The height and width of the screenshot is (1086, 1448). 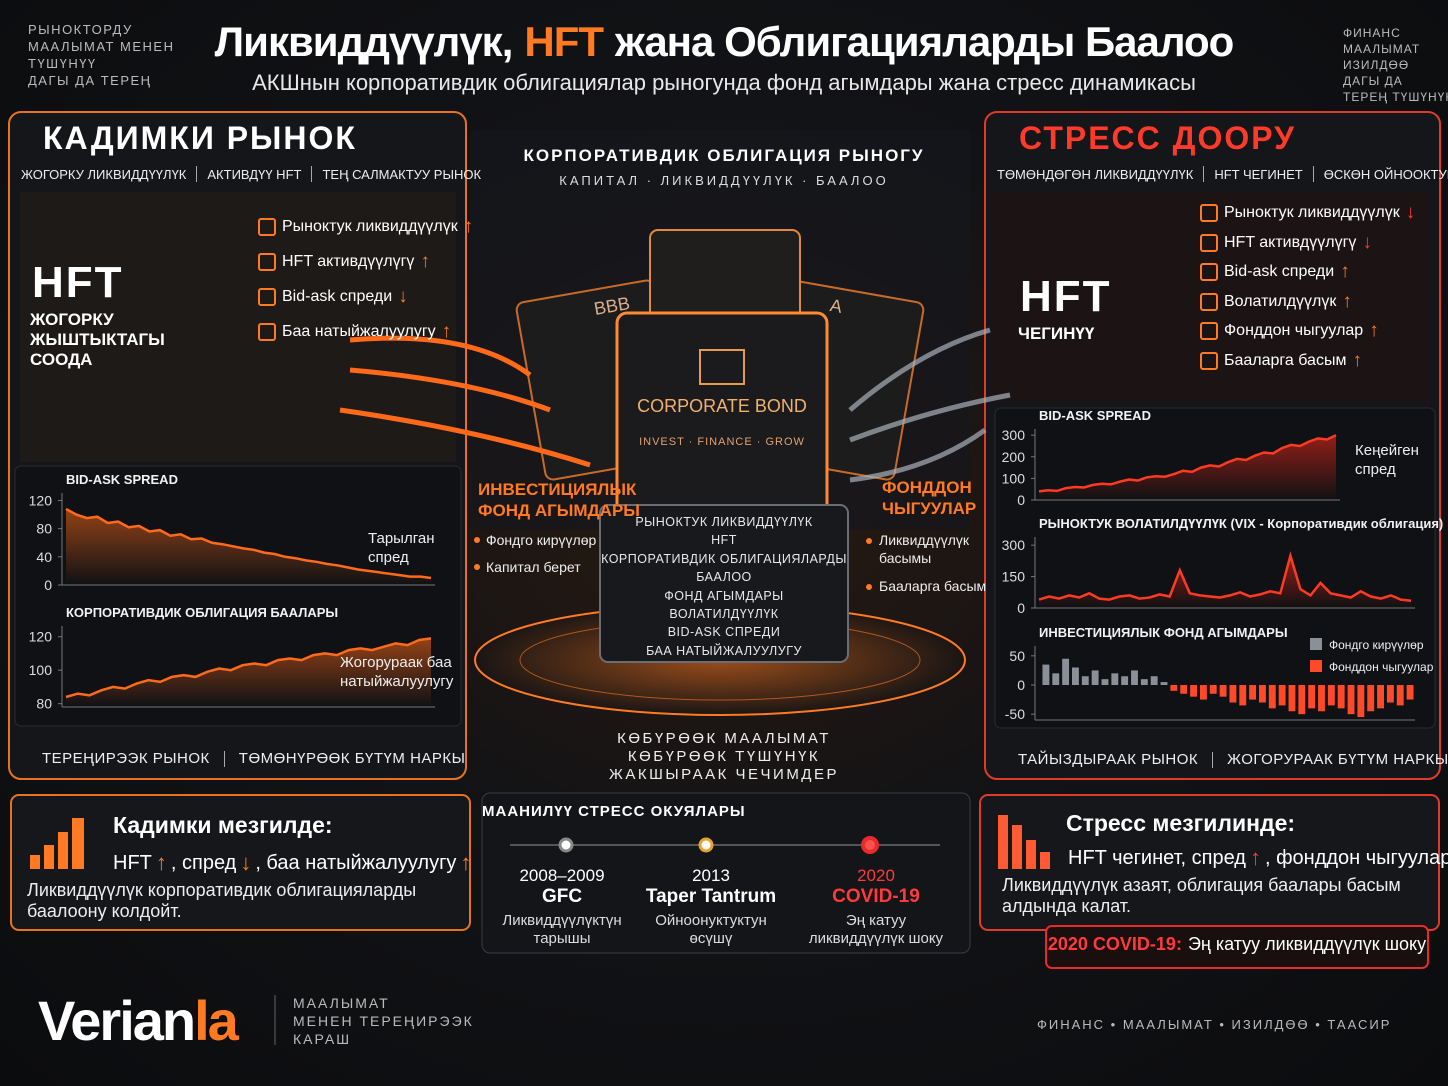 I want to click on title: МААНИЛҮҮ СТРЕСС ОКУЯЛАРЫ, so click(x=614, y=811).